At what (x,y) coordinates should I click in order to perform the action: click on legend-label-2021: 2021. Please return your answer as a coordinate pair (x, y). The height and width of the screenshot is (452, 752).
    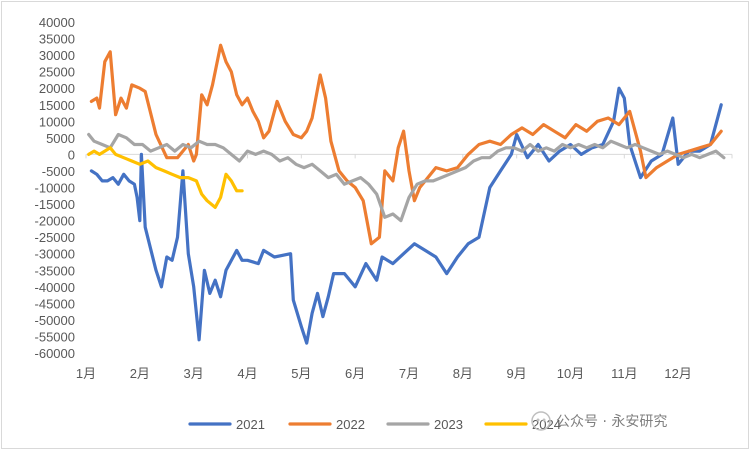
    Looking at the image, I should click on (250, 424).